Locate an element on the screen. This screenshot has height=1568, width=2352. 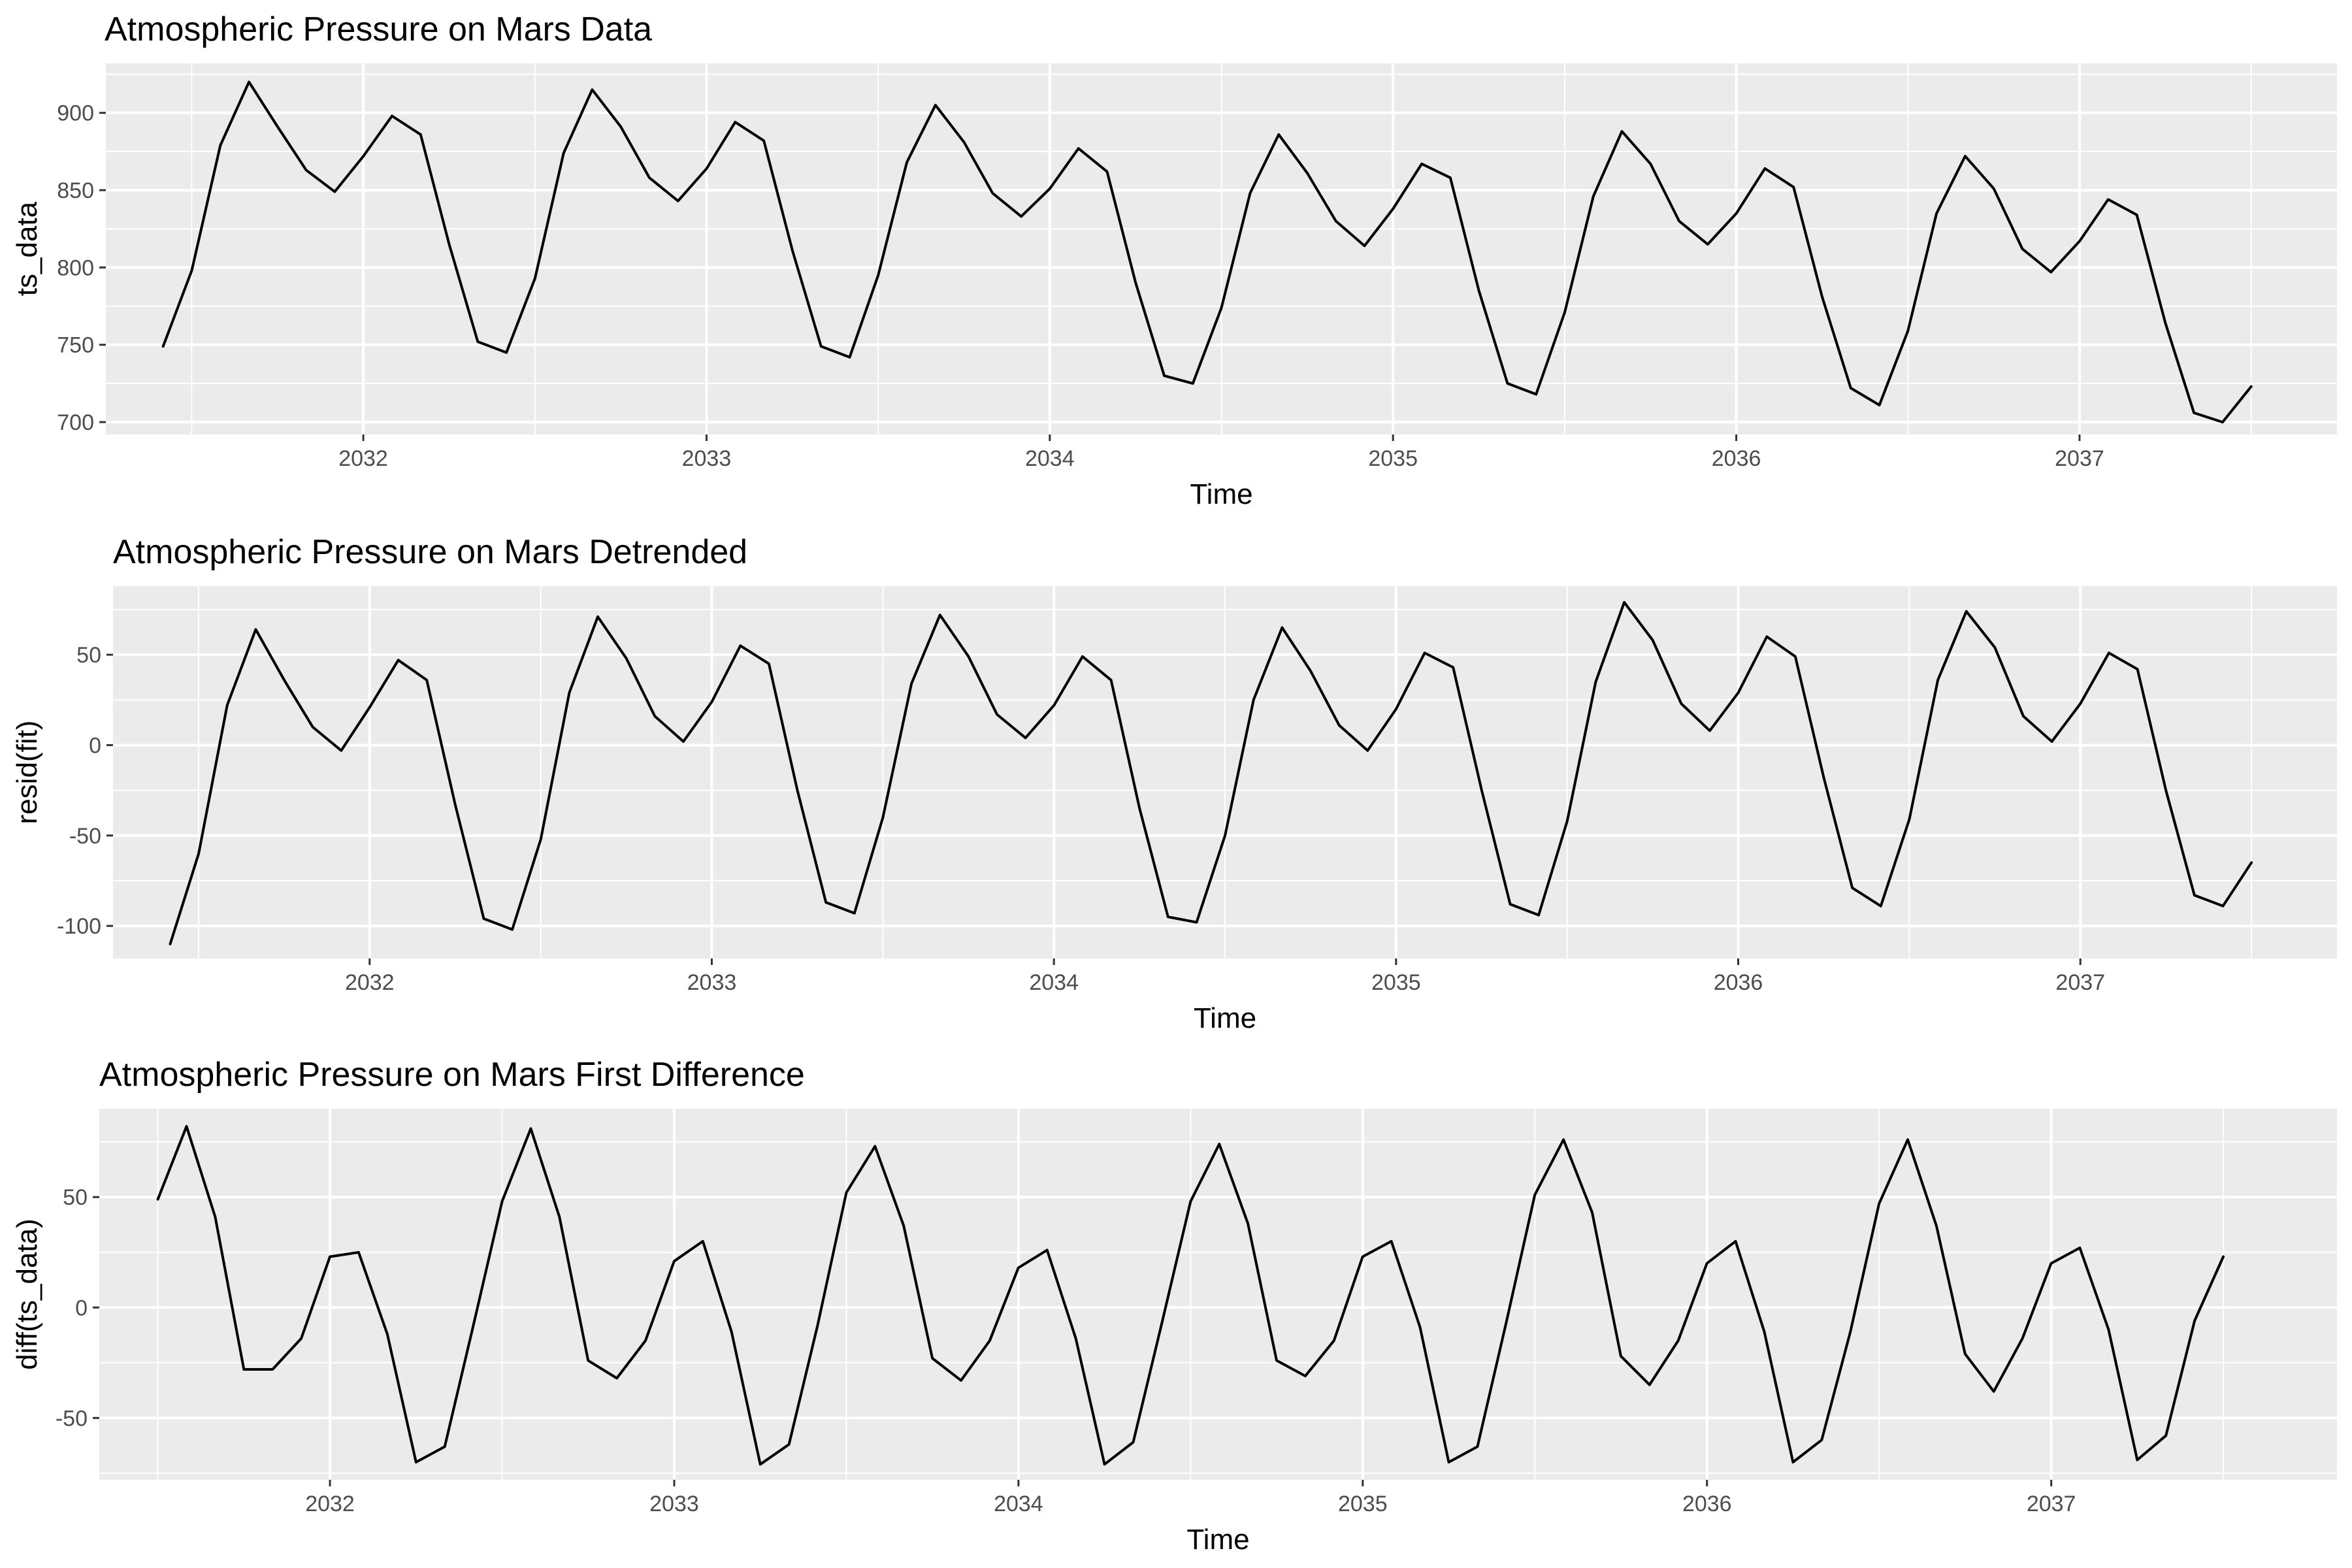
y-axis-label: resid(fit) is located at coordinates (27, 773).